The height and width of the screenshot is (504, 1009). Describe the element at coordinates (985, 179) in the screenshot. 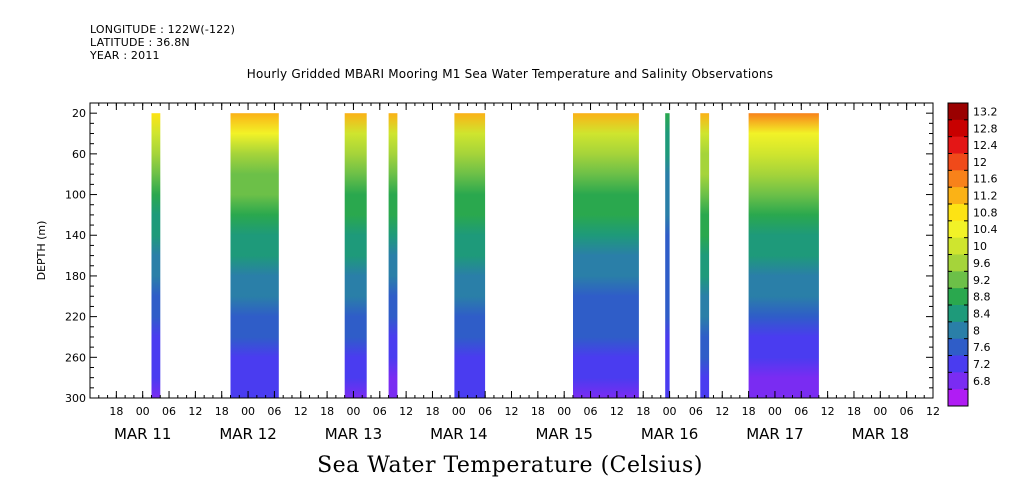

I see `colorbar-label: 11.6` at that location.